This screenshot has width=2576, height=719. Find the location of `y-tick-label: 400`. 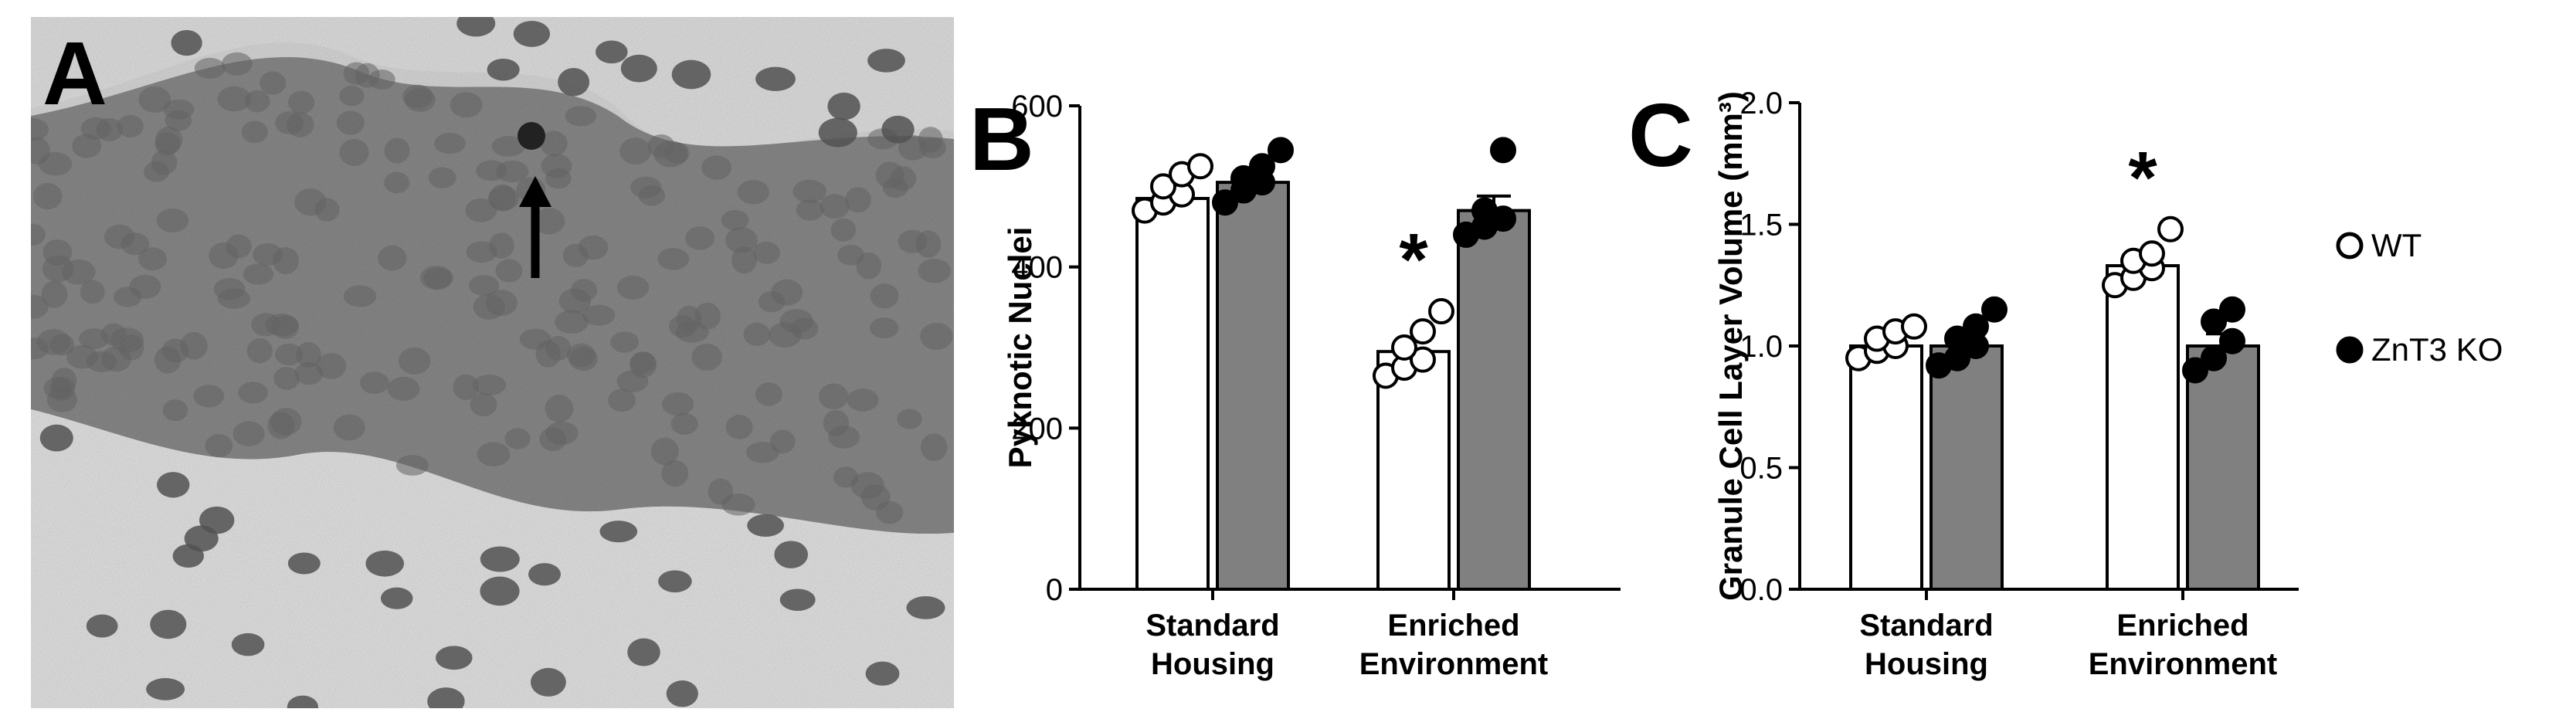

y-tick-label: 400 is located at coordinates (1037, 268).